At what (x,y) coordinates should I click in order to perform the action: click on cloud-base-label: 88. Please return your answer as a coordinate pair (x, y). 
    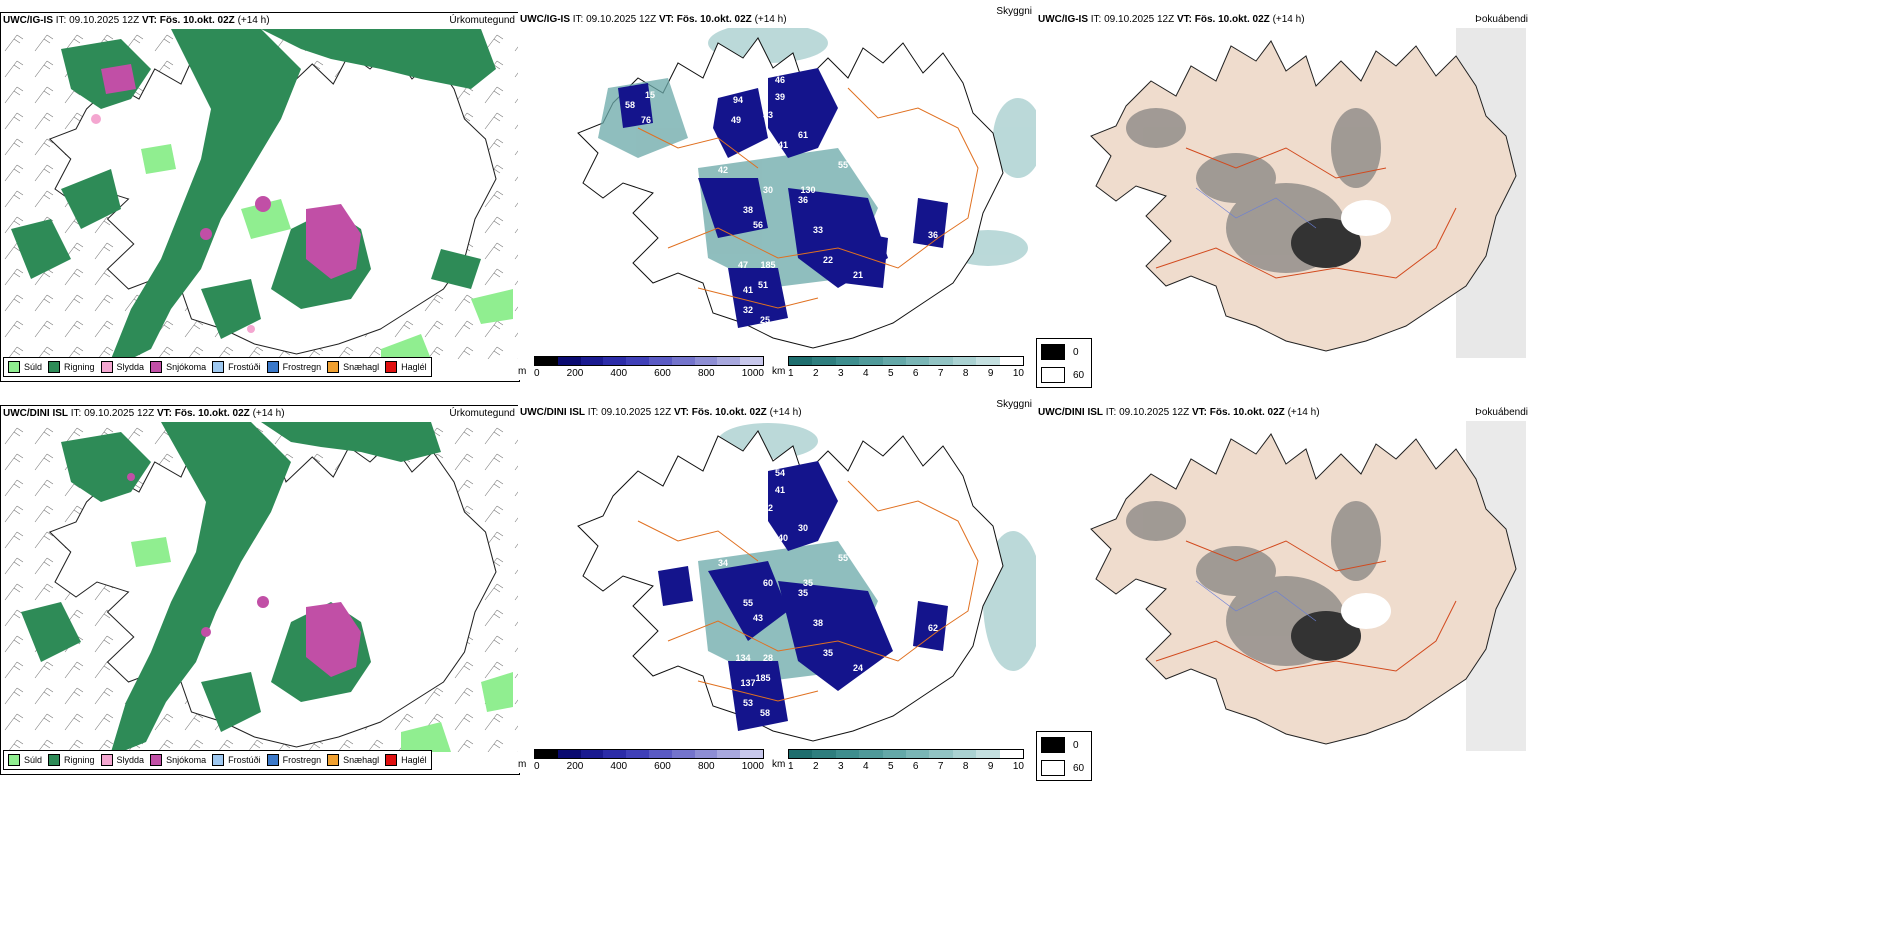
    Looking at the image, I should click on (888, 140).